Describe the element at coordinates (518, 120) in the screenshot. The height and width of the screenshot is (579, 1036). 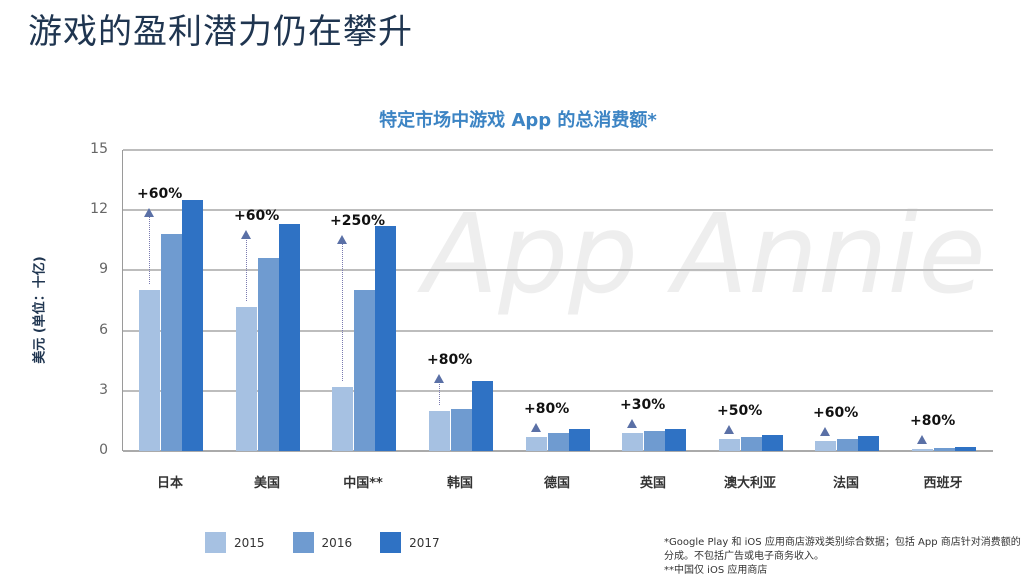
I see `chart-title: 特定市场中游戏 App 的总消费额*` at that location.